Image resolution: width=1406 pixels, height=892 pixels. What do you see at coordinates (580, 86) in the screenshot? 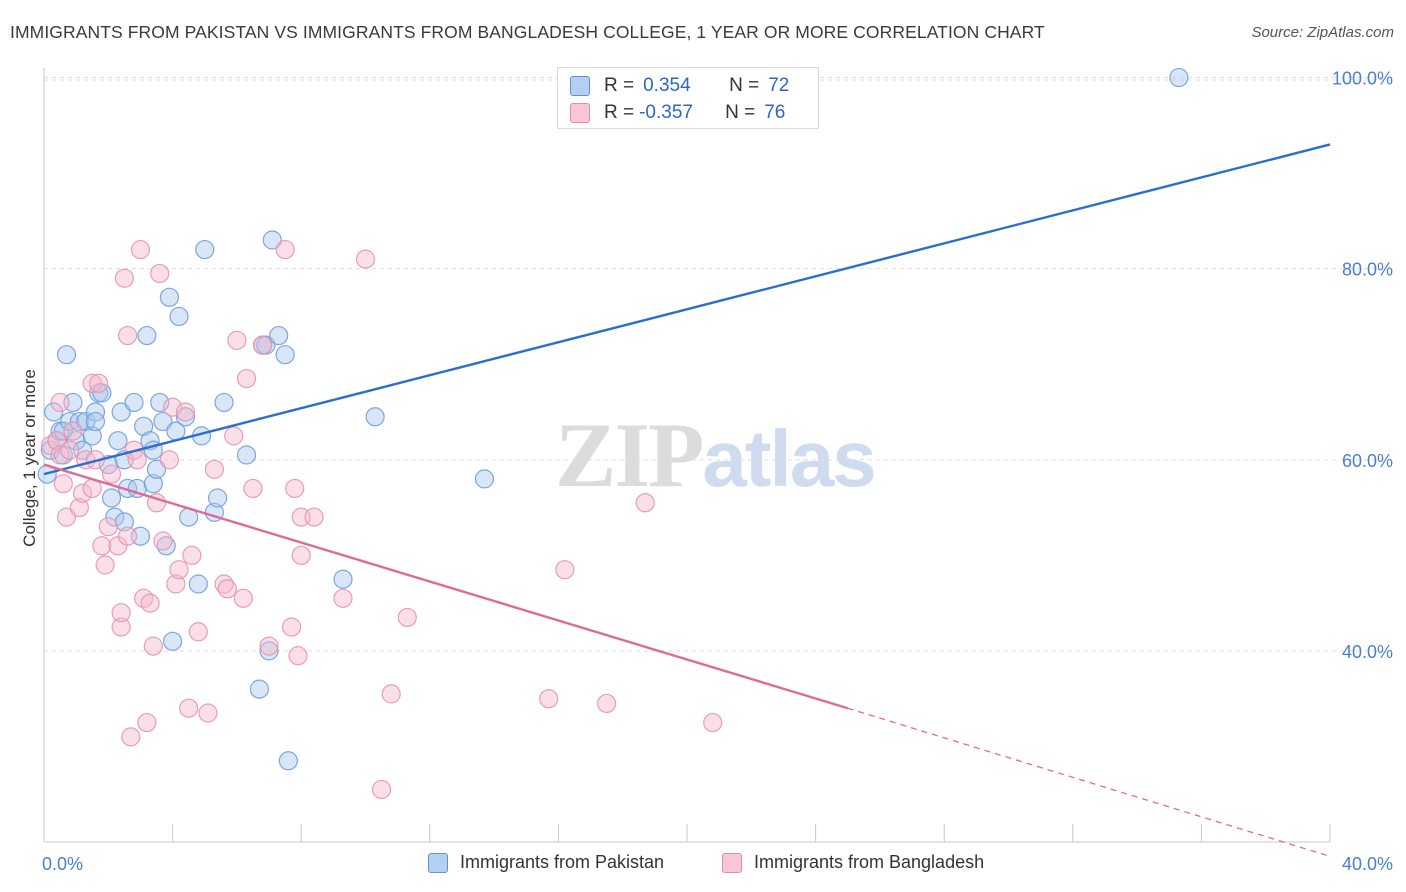
I see `stats-swatch-pakistan` at bounding box center [580, 86].